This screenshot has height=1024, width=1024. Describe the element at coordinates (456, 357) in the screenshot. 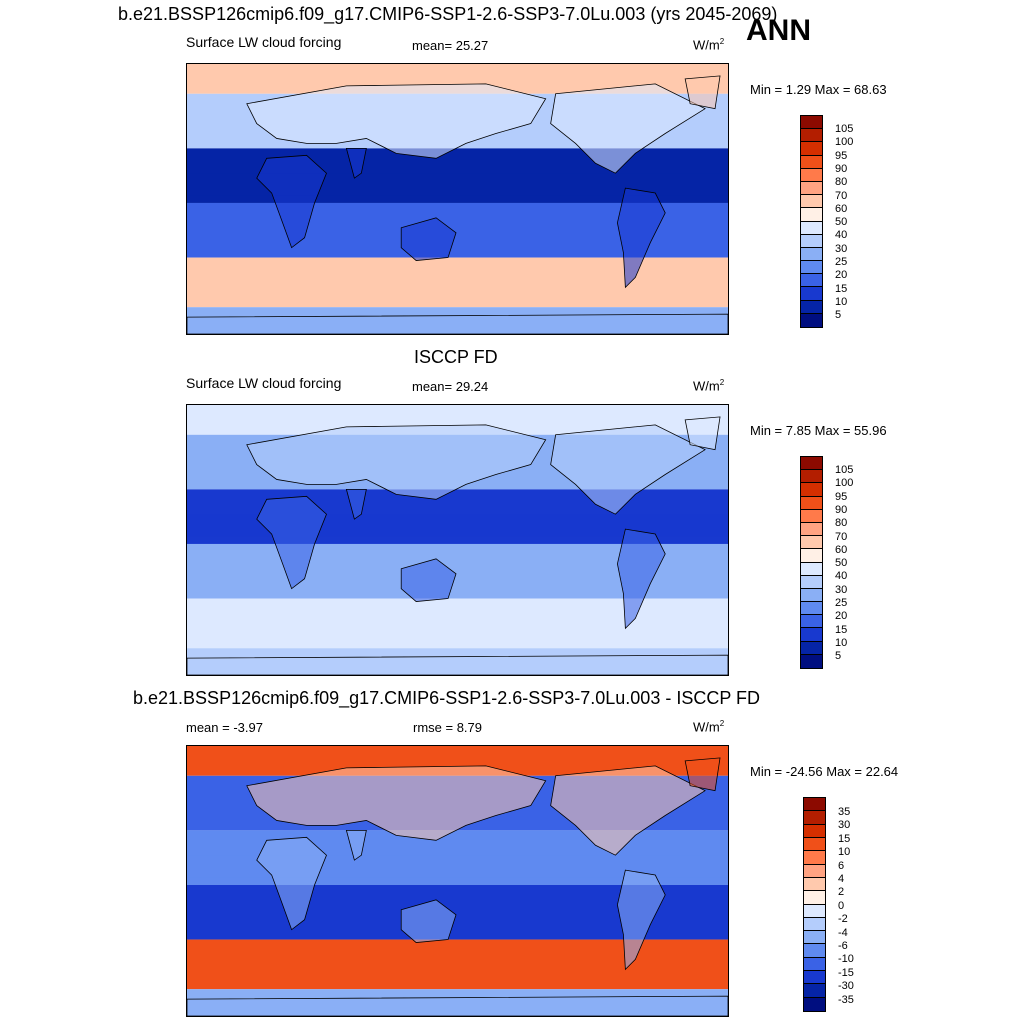

I see `panel2-heading: ISCCP FD` at that location.